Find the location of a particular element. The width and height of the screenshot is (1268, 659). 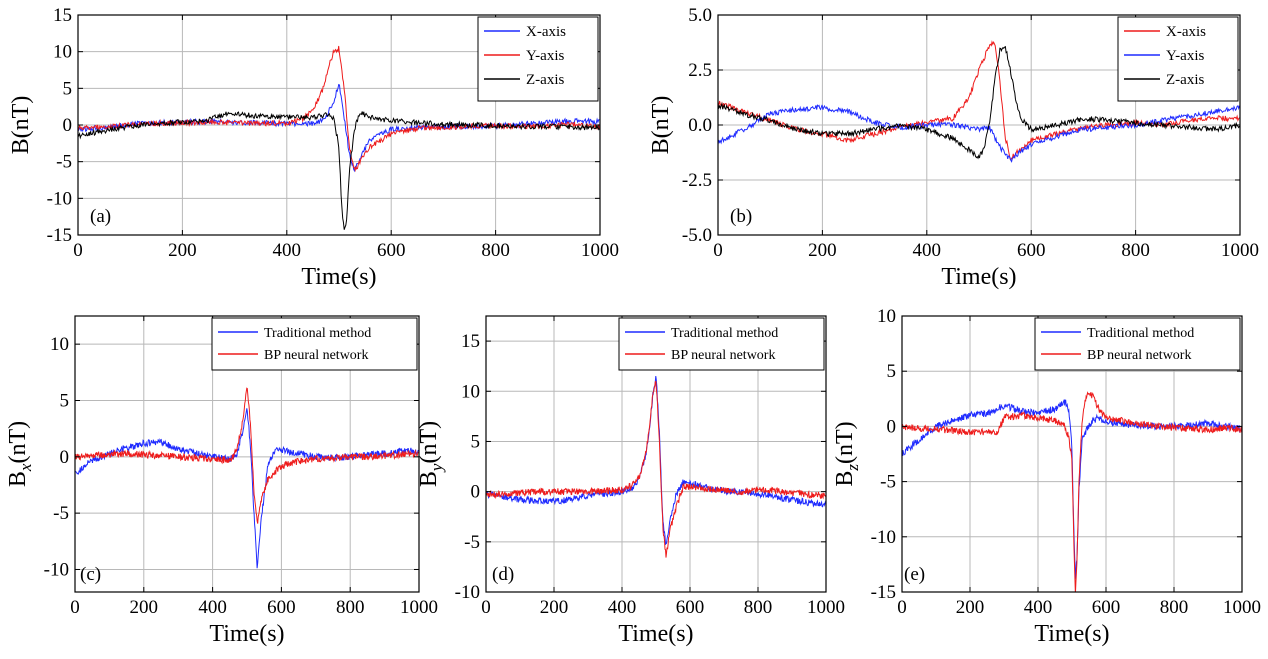

panel-label: (a) is located at coordinates (100, 216).